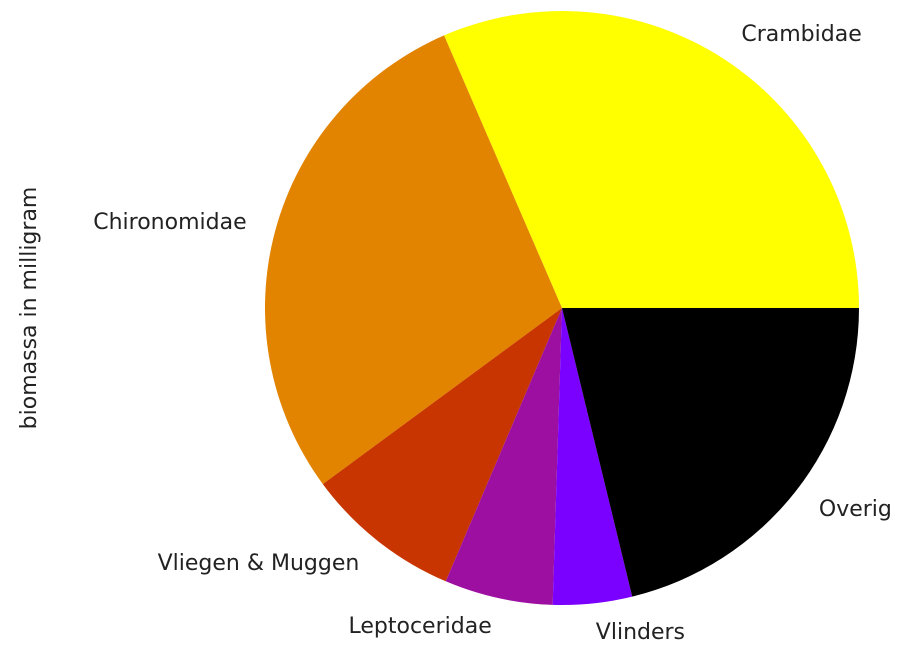 Image resolution: width=915 pixels, height=646 pixels. Describe the element at coordinates (420, 626) in the screenshot. I see `slice-label: Leptoceridae` at that location.